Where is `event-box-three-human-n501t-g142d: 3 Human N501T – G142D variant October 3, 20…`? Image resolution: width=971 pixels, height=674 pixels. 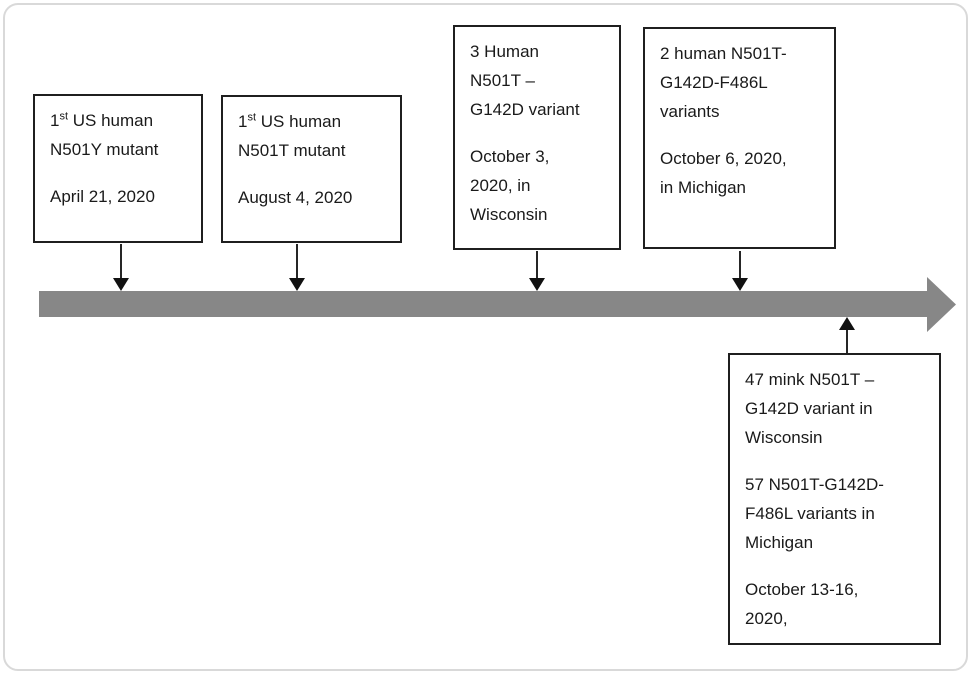 event-box-three-human-n501t-g142d: 3 Human N501T – G142D variant October 3, 20… is located at coordinates (537, 137).